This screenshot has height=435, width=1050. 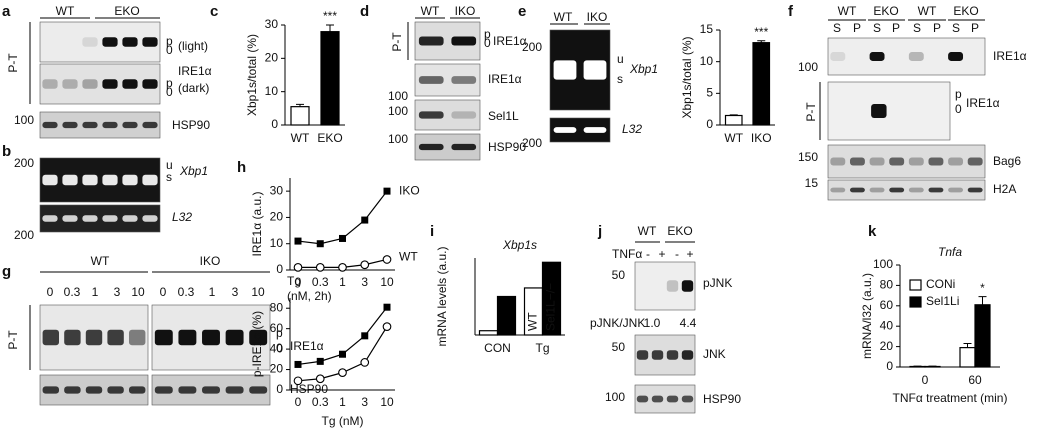 What do you see at coordinates (867, 316) in the screenshot?
I see `y-axis-label: mRNA/l32 (a.u.)` at bounding box center [867, 316].